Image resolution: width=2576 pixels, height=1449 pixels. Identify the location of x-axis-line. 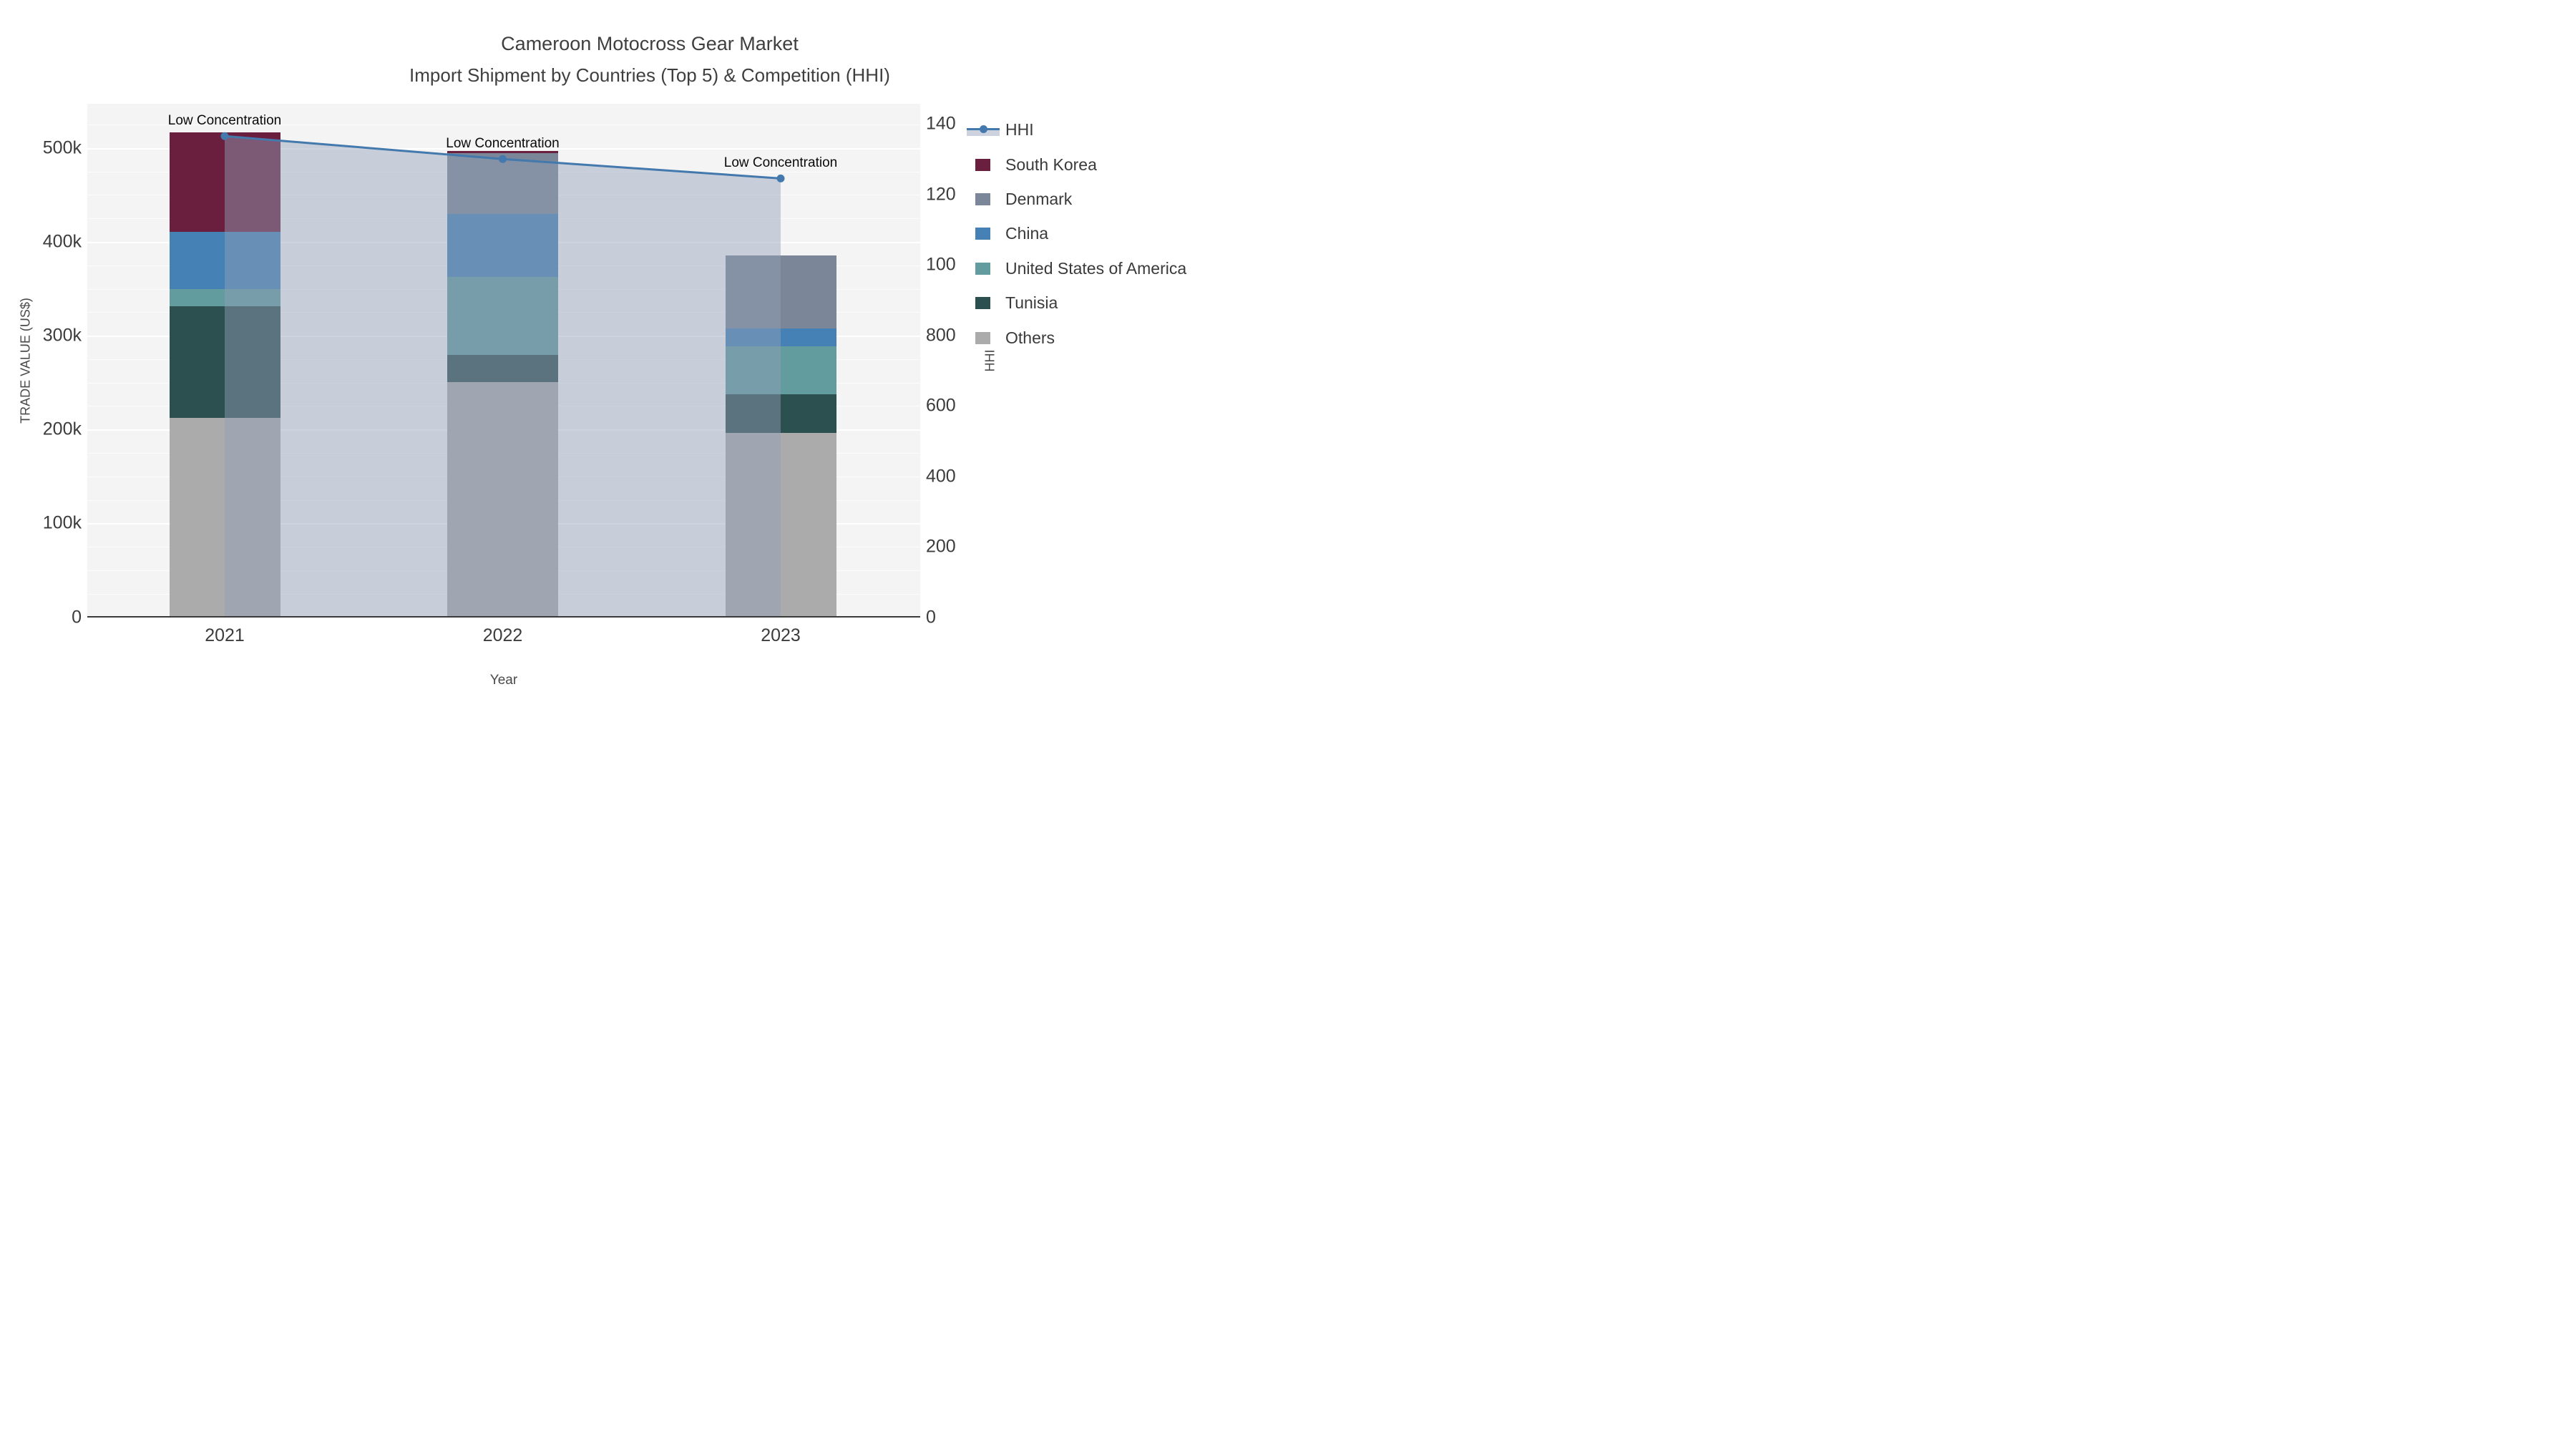
(503, 617).